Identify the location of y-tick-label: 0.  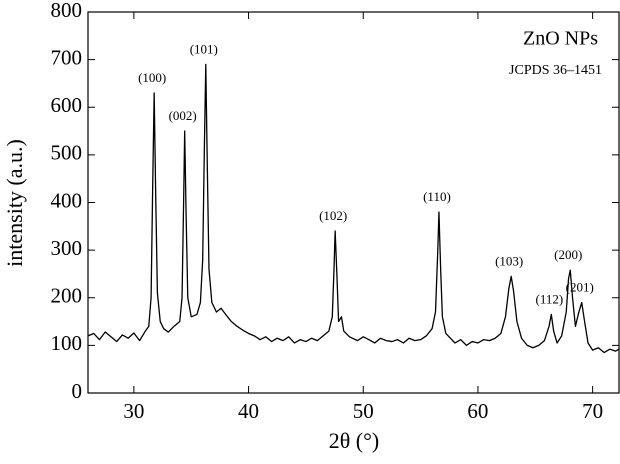
(77, 391).